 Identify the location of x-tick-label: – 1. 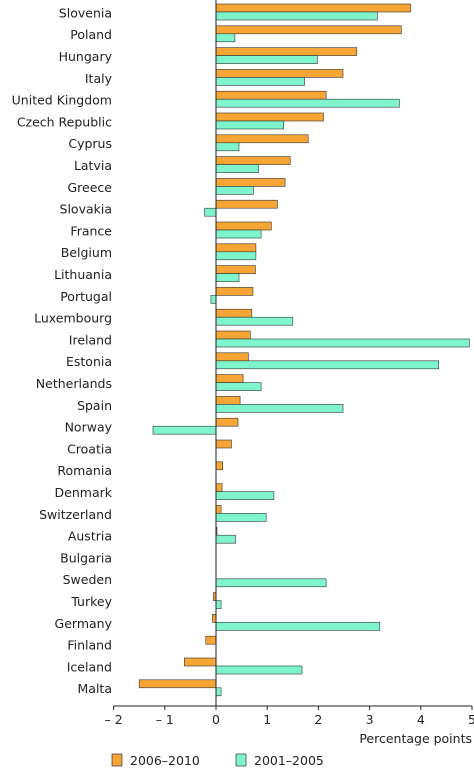
(165, 719).